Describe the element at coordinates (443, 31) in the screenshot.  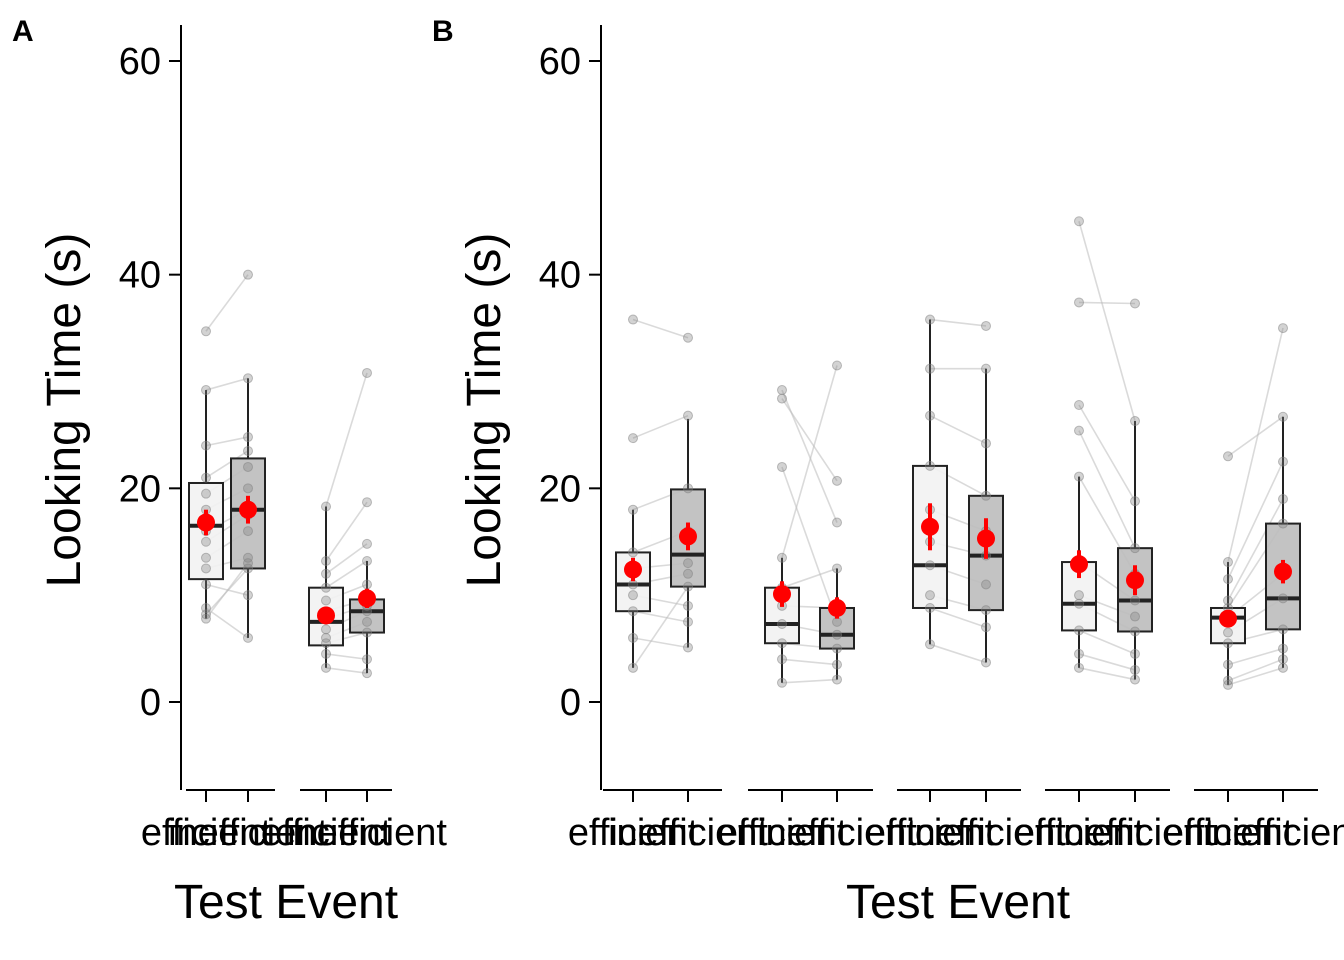
I see `panel-b-tag: B` at that location.